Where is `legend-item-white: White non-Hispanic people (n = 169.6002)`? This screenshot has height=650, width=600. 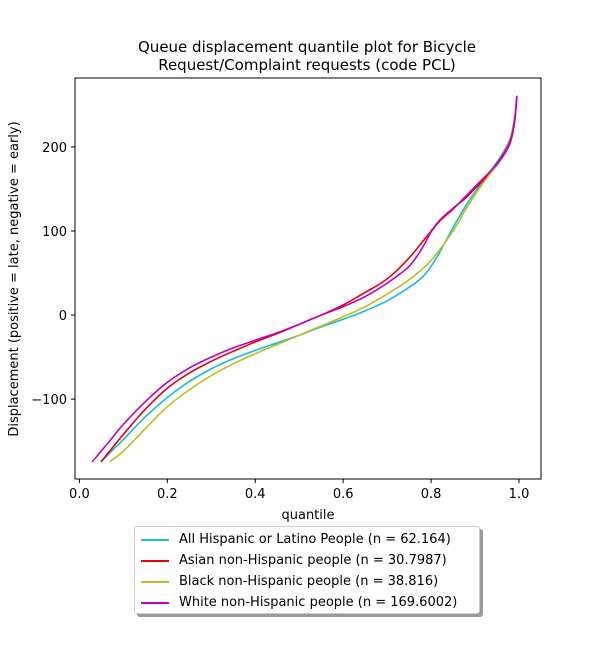 legend-item-white: White non-Hispanic people (n = 169.6002) is located at coordinates (307, 602).